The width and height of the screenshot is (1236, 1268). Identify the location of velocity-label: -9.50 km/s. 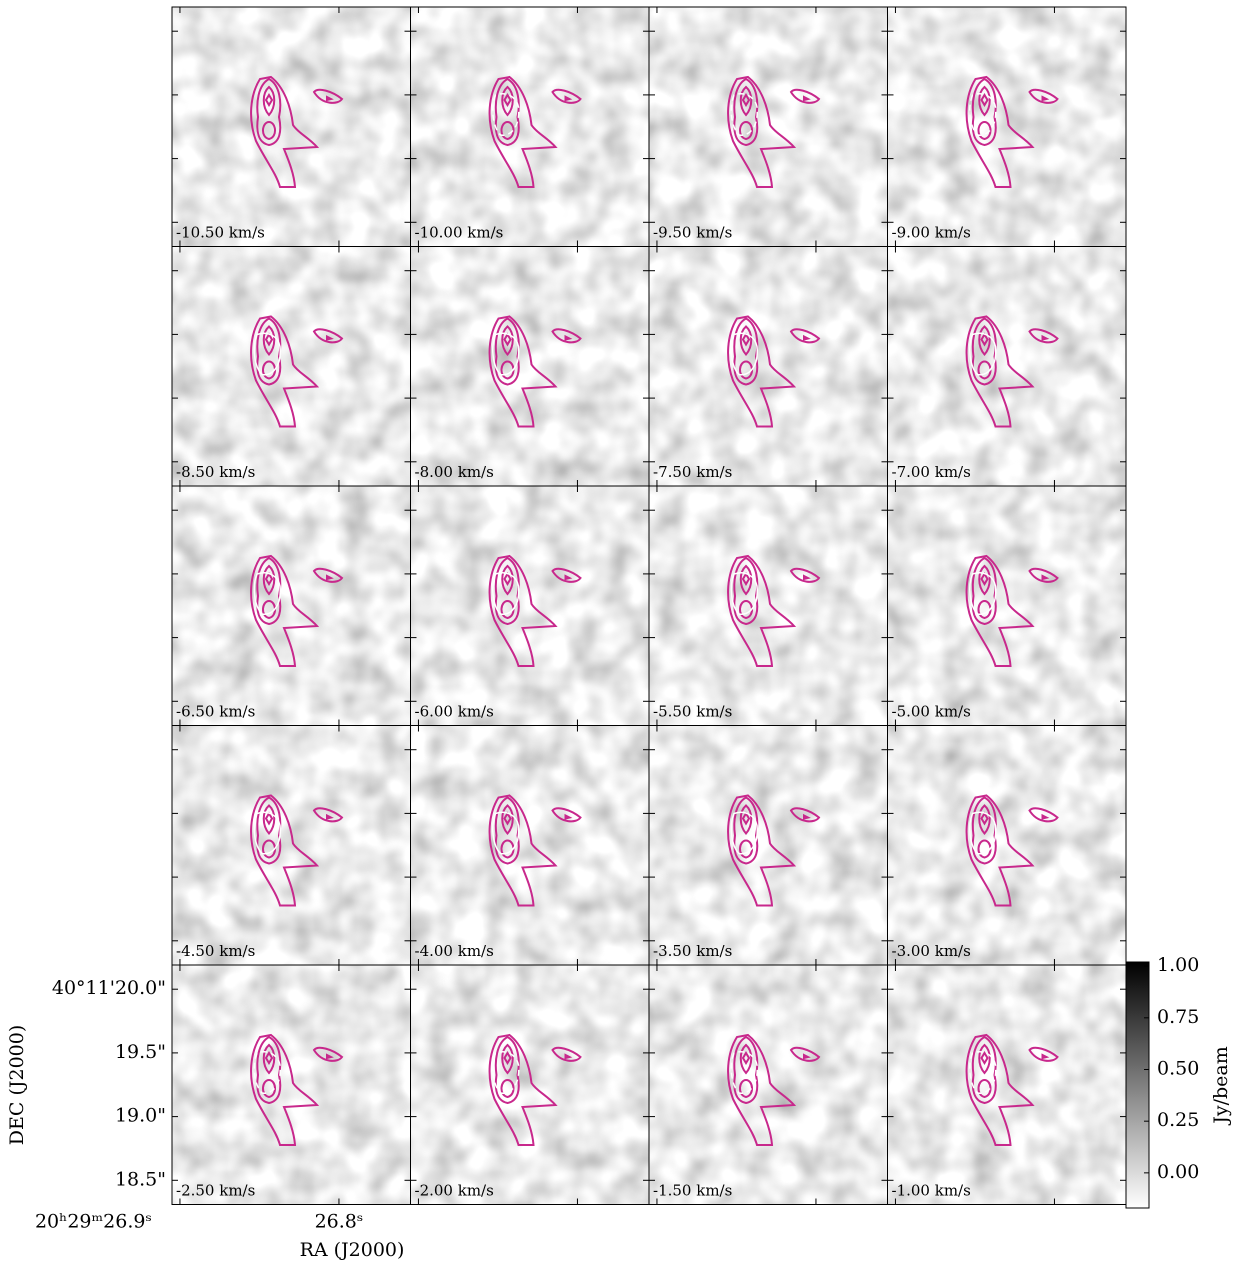
(692, 233).